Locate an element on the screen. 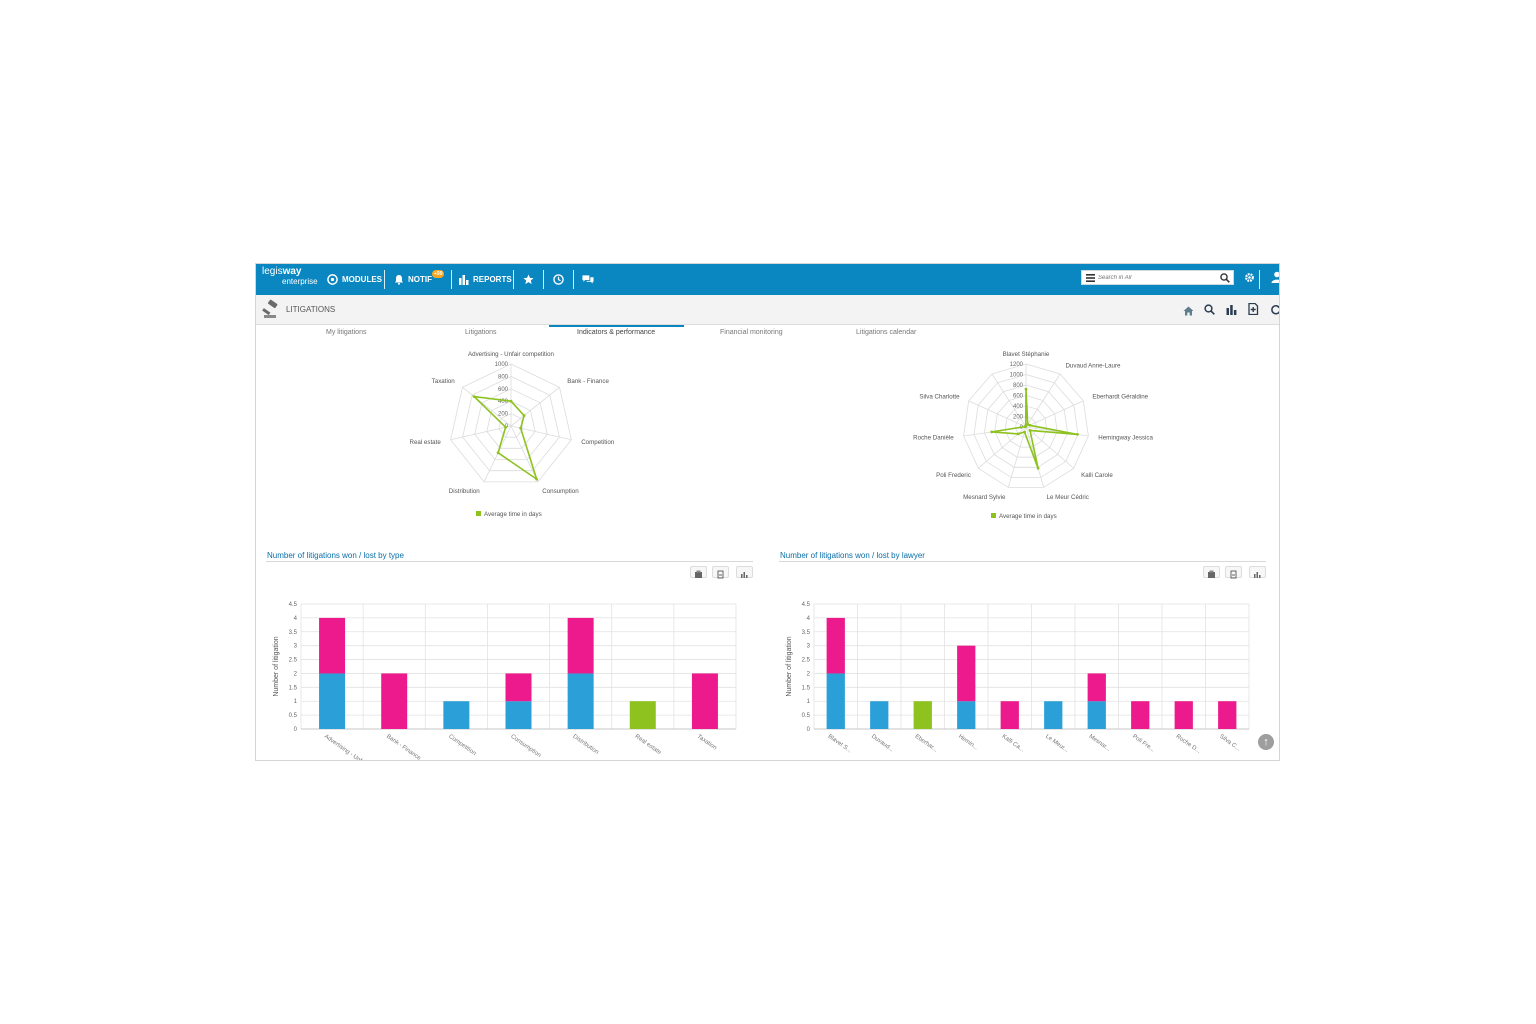  reports-menu: REPORTS is located at coordinates (485, 279).